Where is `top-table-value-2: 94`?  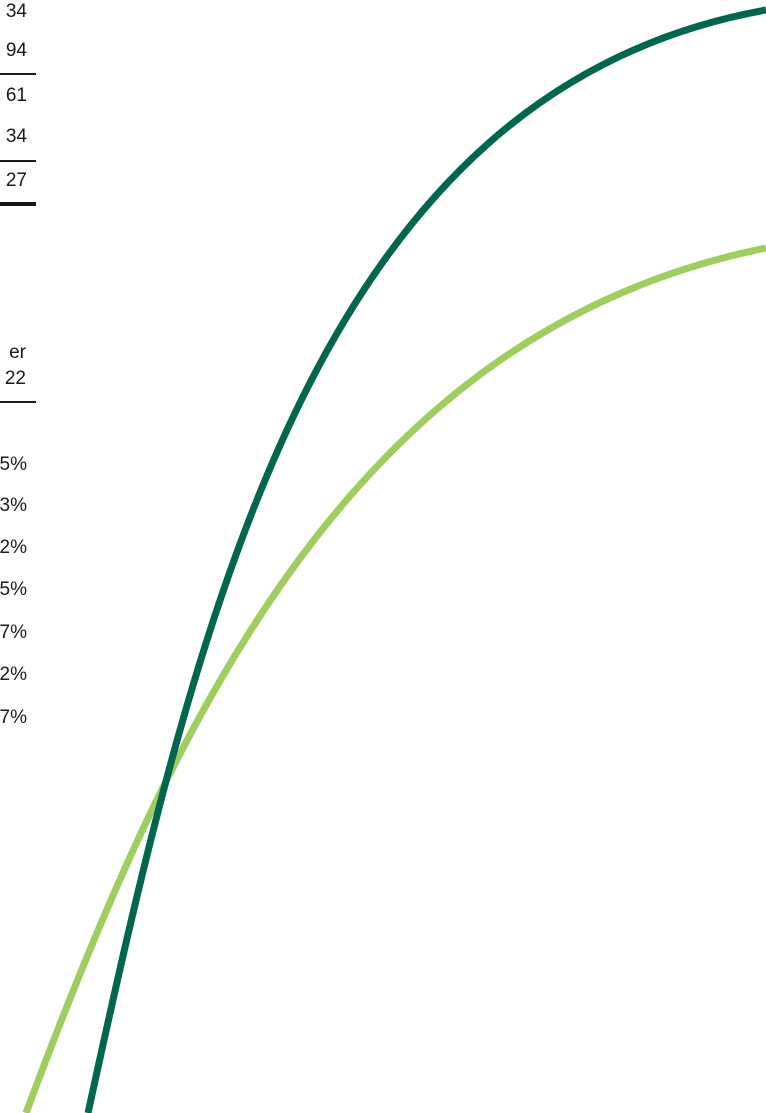 top-table-value-2: 94 is located at coordinates (16, 50).